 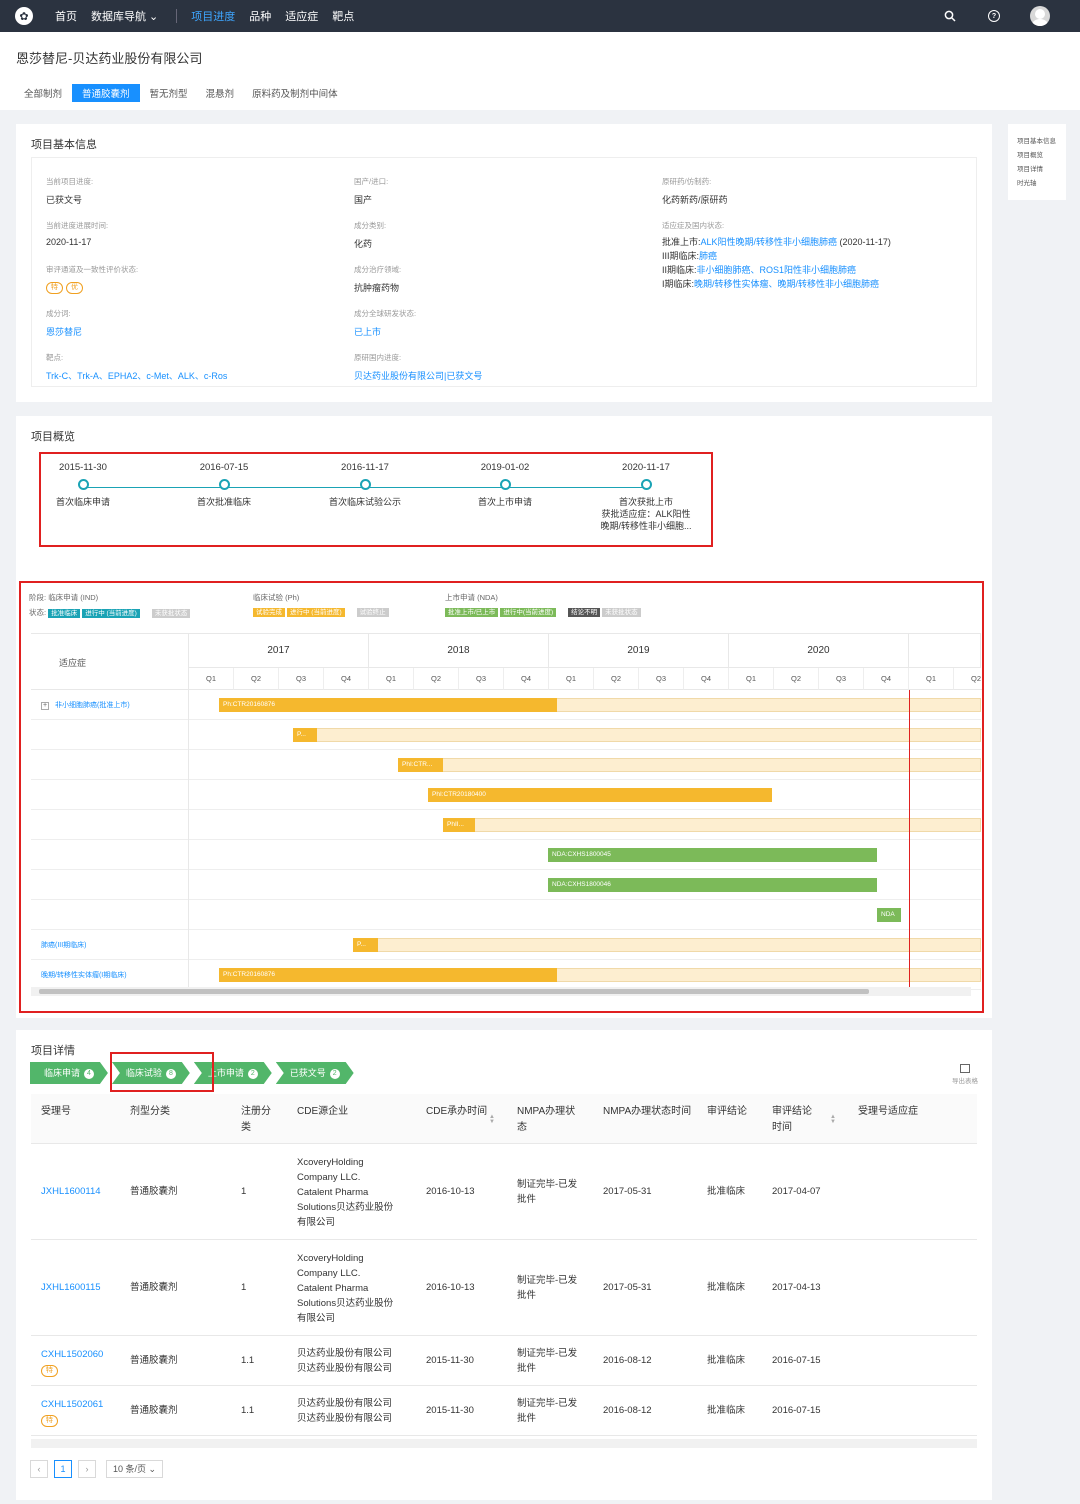 I want to click on col-header: 审评结论时间, so click(x=792, y=1119).